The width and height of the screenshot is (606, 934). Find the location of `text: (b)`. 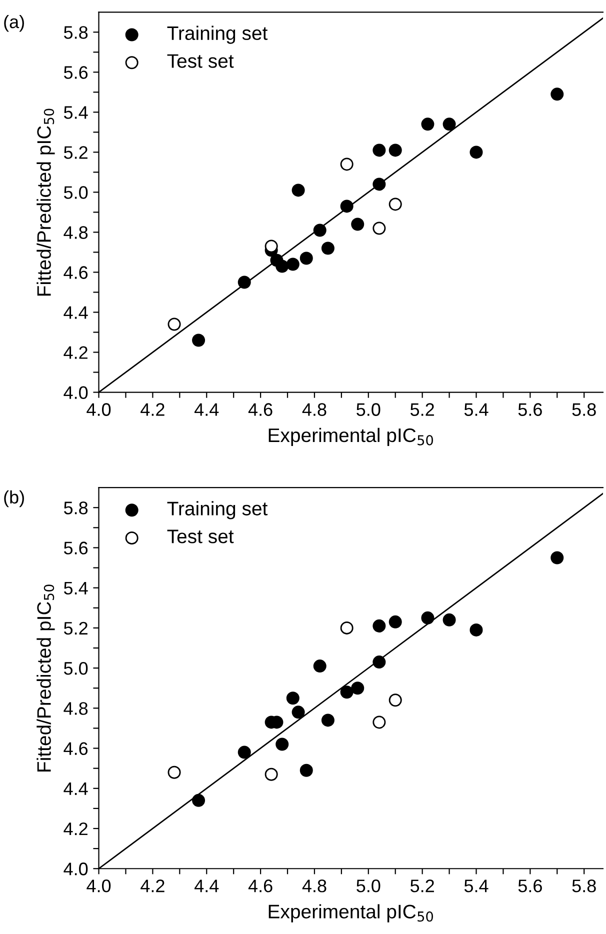

text: (b) is located at coordinates (14, 499).